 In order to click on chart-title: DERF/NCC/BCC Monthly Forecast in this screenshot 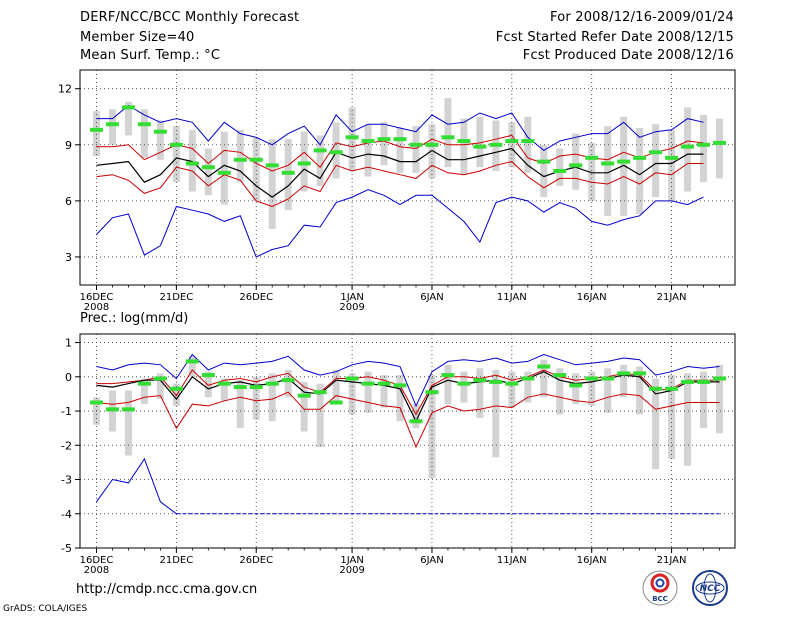, I will do `click(190, 17)`.